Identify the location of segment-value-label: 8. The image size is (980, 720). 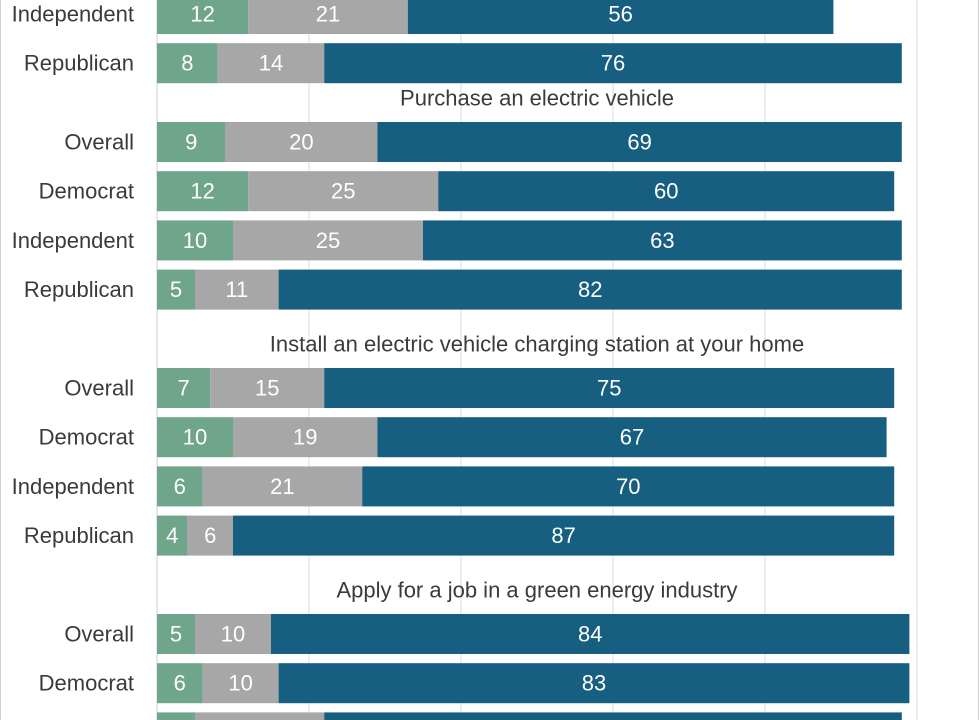
(187, 63).